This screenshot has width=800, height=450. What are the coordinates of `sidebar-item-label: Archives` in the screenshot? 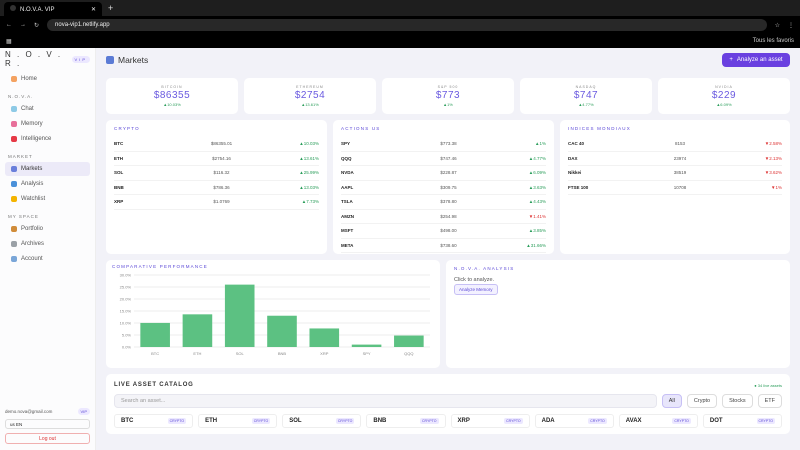 It's located at (33, 244).